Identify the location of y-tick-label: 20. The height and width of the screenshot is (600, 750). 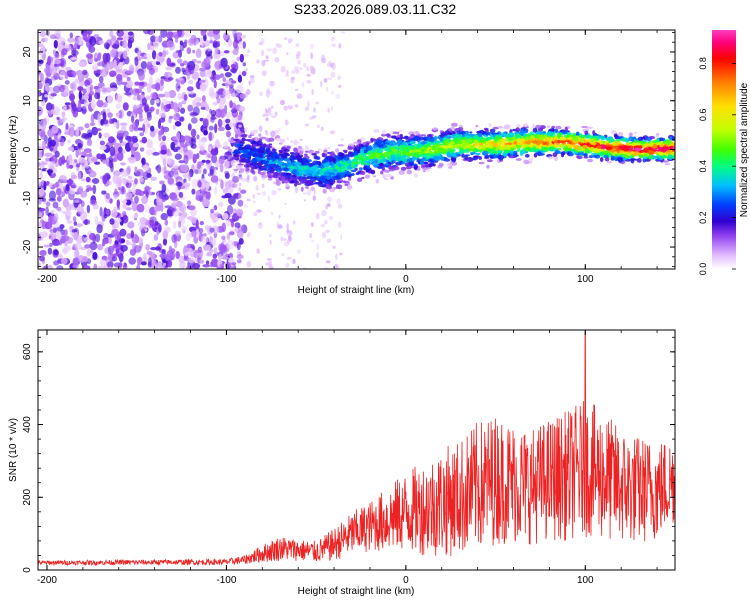
(27, 52).